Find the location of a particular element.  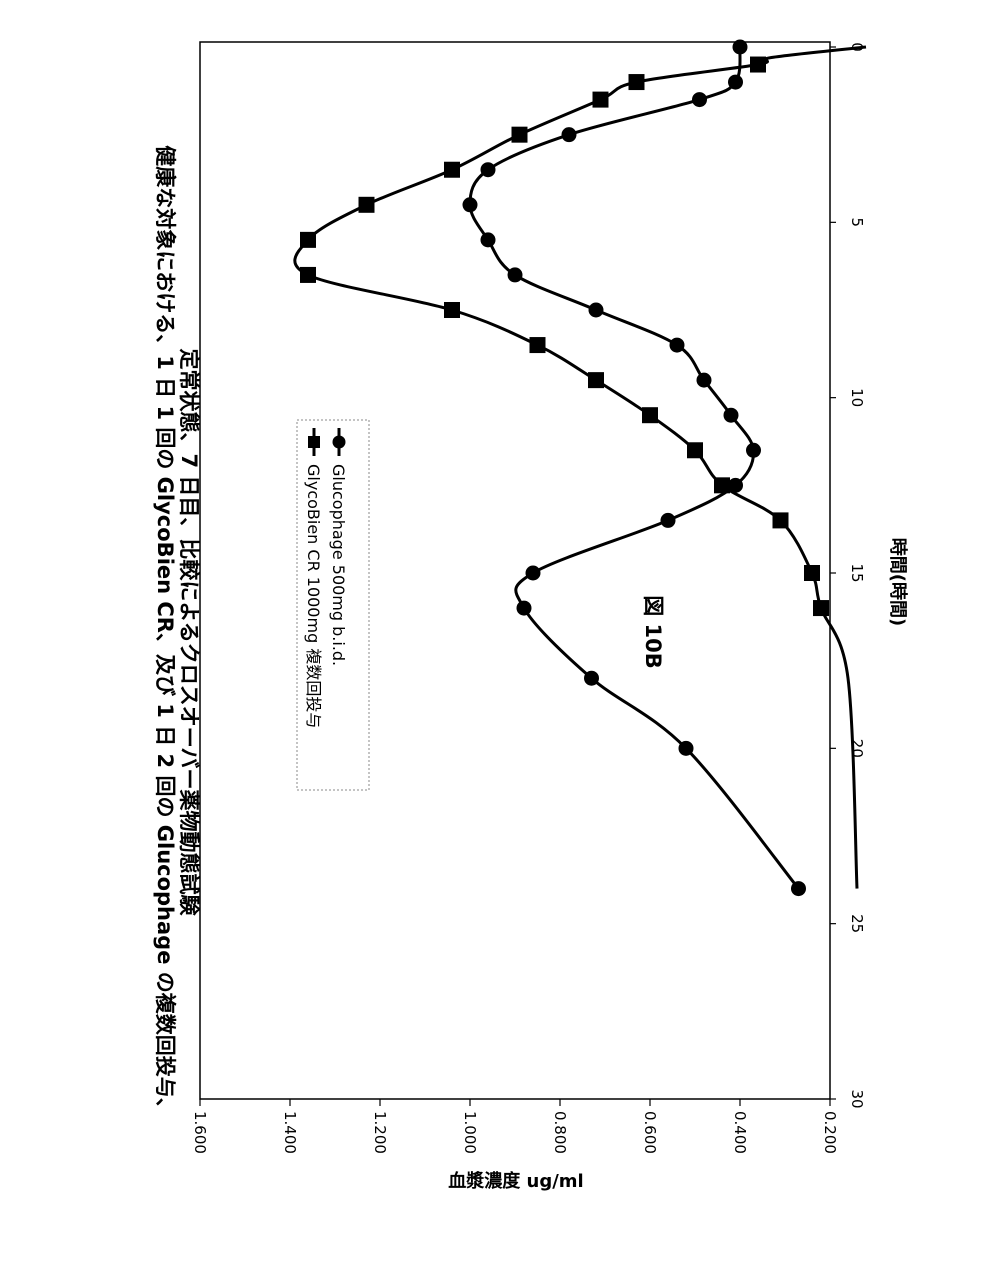

y-tick-label: 1.600 is located at coordinates (200, 1132).